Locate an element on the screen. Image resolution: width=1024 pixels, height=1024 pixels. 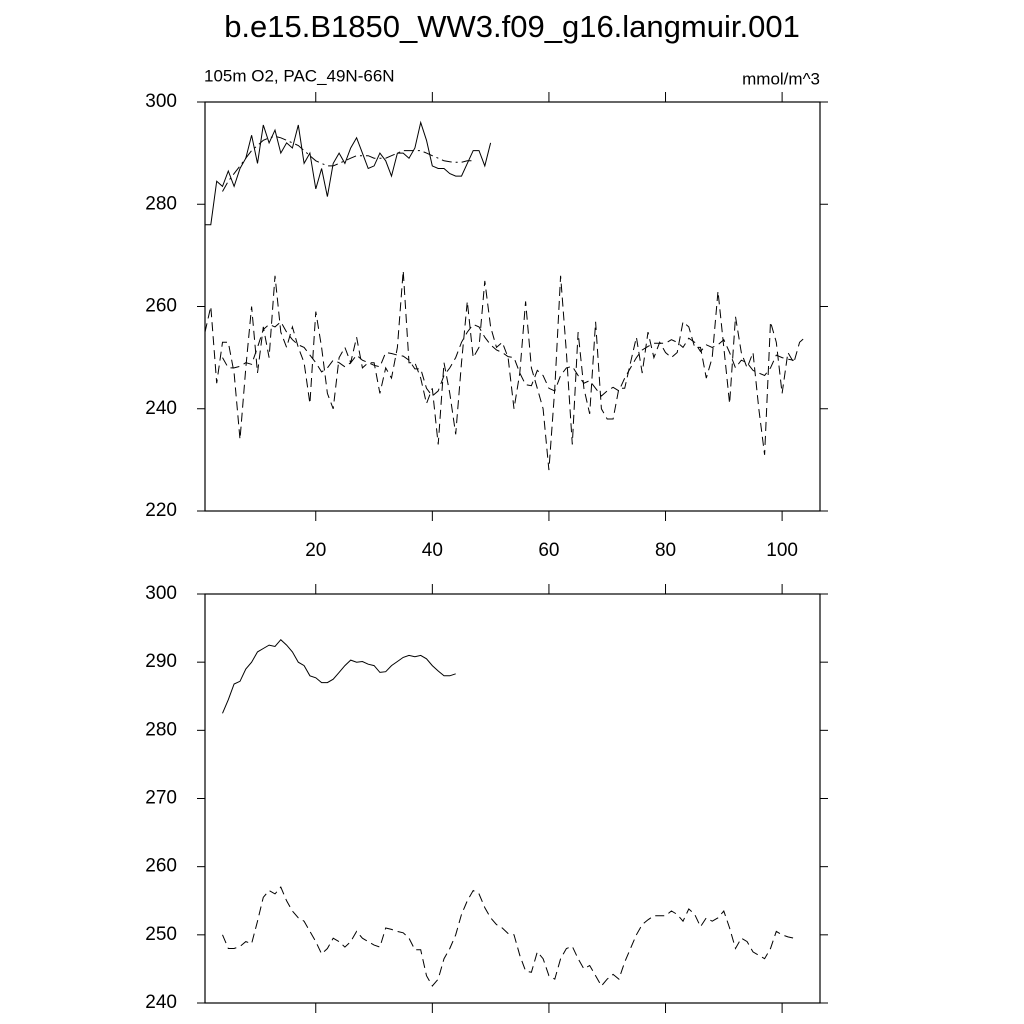
y-tick-label: 220 is located at coordinates (161, 510).